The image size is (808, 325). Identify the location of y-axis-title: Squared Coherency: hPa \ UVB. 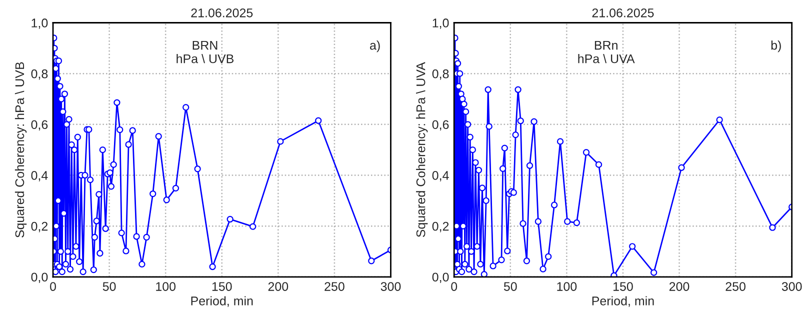
(20, 150).